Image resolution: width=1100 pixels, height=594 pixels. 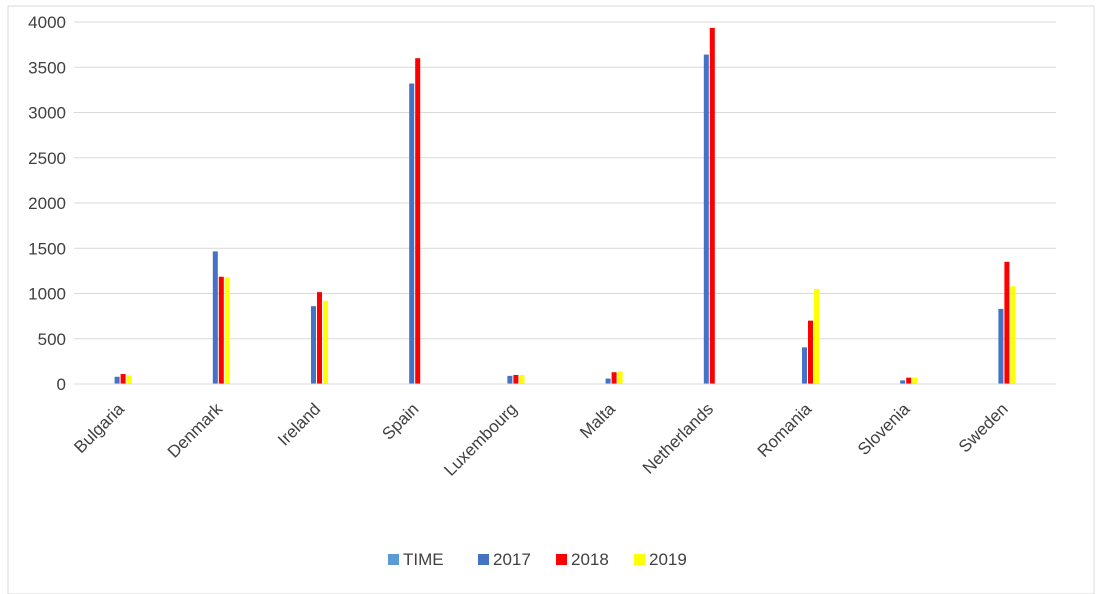 I want to click on bar-2018-sweden, so click(x=1007, y=322).